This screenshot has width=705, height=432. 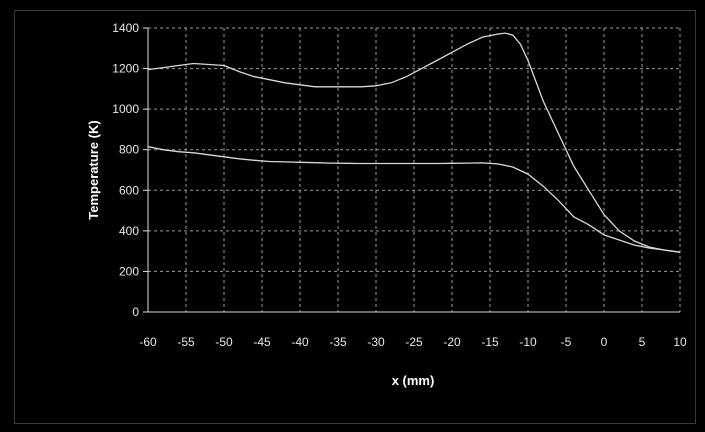 What do you see at coordinates (129, 271) in the screenshot?
I see `y-tick-label: 200` at bounding box center [129, 271].